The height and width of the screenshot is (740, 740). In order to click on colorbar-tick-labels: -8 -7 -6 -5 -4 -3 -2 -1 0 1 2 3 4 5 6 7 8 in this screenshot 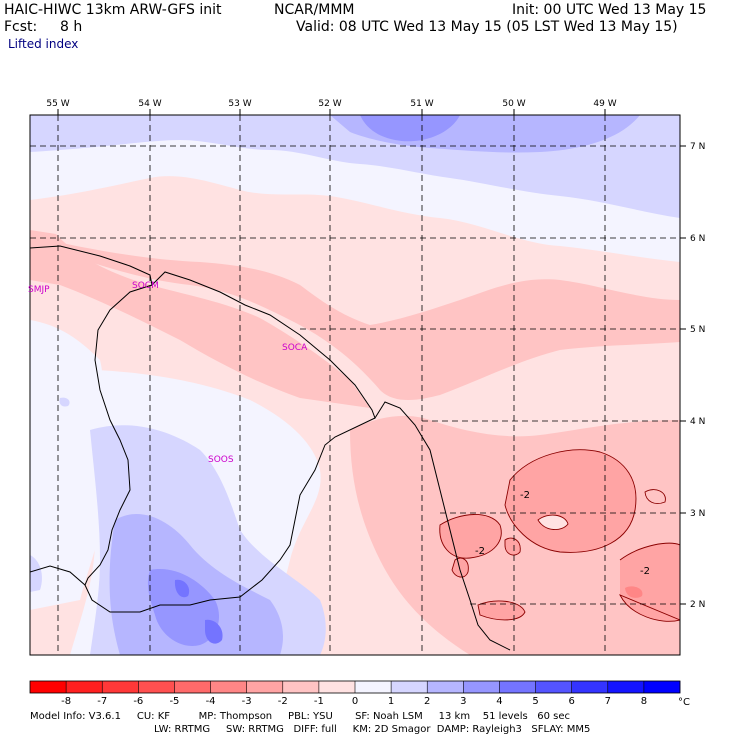, I will do `click(354, 701)`.